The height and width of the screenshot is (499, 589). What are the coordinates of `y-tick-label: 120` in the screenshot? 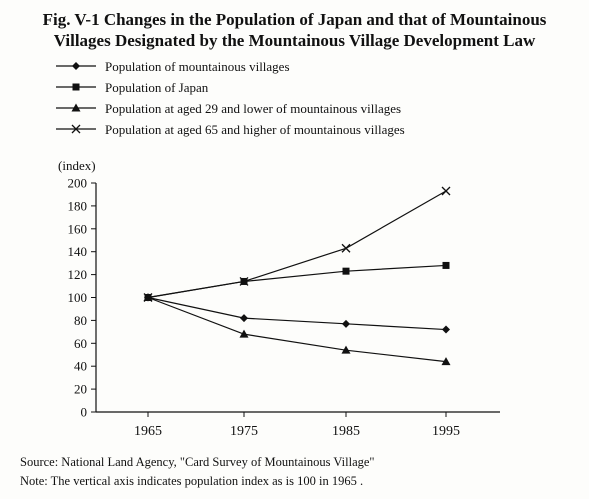 It's located at (78, 274).